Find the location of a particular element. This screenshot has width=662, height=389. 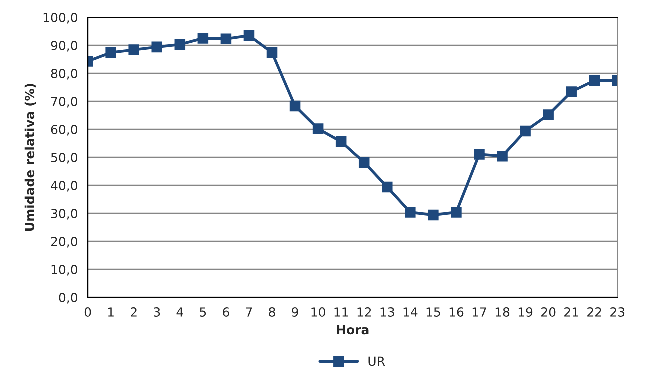

x-tick-label: 2 is located at coordinates (134, 312).